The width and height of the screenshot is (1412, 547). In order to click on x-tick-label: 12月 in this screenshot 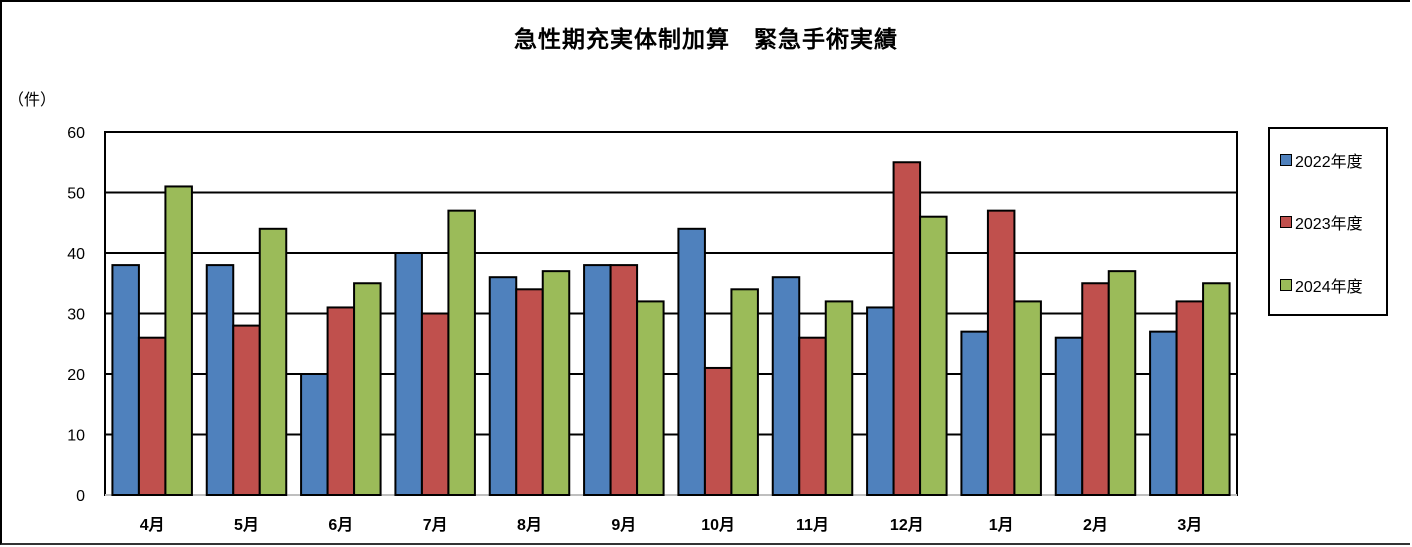, I will do `click(907, 525)`.